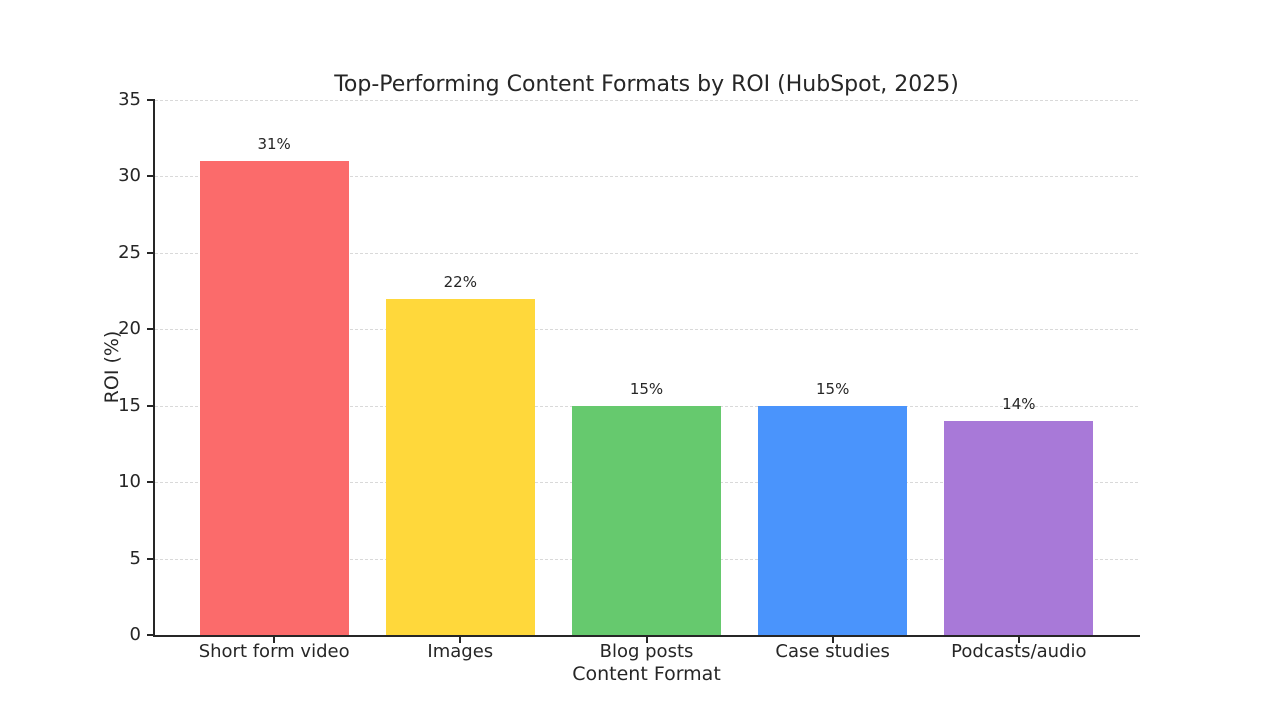 The image size is (1280, 720). I want to click on x-tick-label: Podcasts/audio, so click(1019, 651).